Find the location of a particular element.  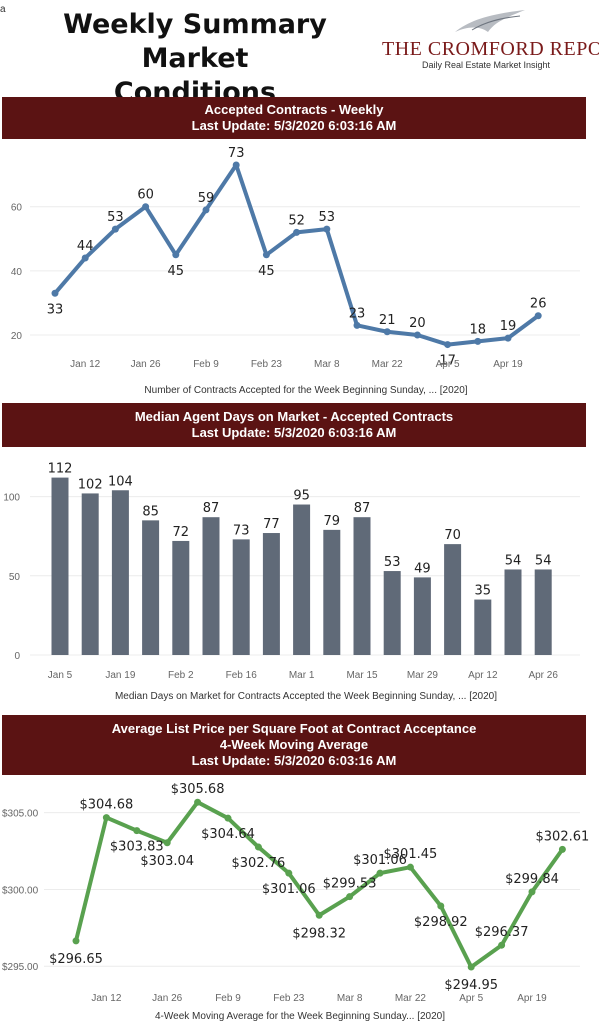

chart2-data-label: 73 is located at coordinates (241, 530).